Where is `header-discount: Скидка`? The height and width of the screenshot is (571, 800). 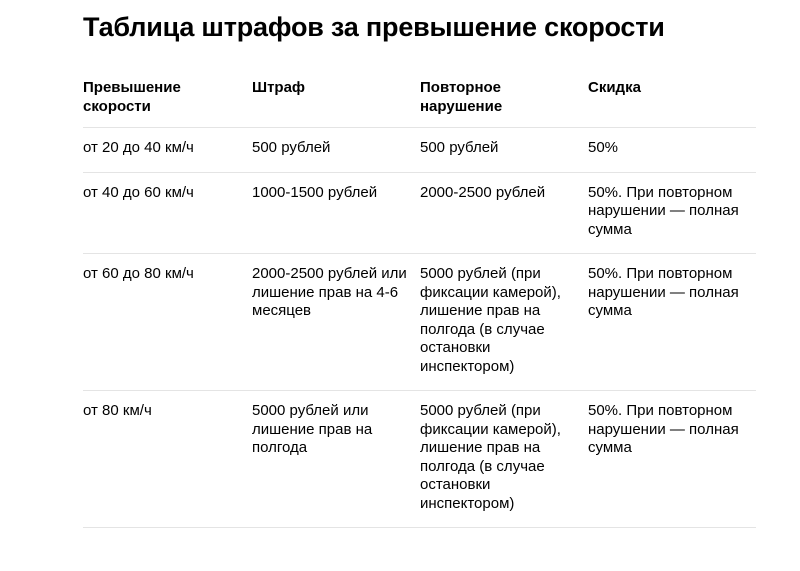 header-discount: Скидка is located at coordinates (672, 103).